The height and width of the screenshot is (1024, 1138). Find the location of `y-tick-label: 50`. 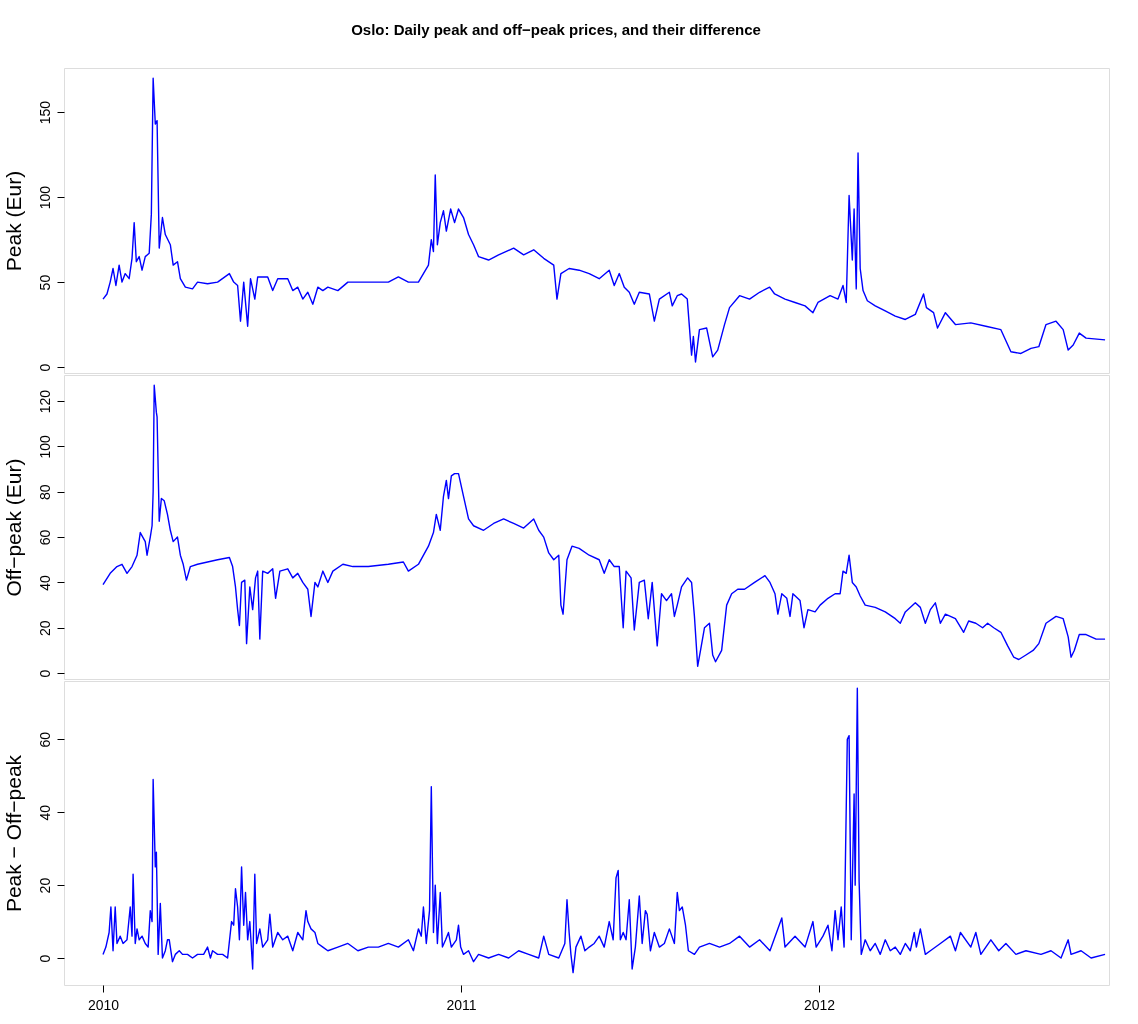

y-tick-label: 50 is located at coordinates (44, 282).